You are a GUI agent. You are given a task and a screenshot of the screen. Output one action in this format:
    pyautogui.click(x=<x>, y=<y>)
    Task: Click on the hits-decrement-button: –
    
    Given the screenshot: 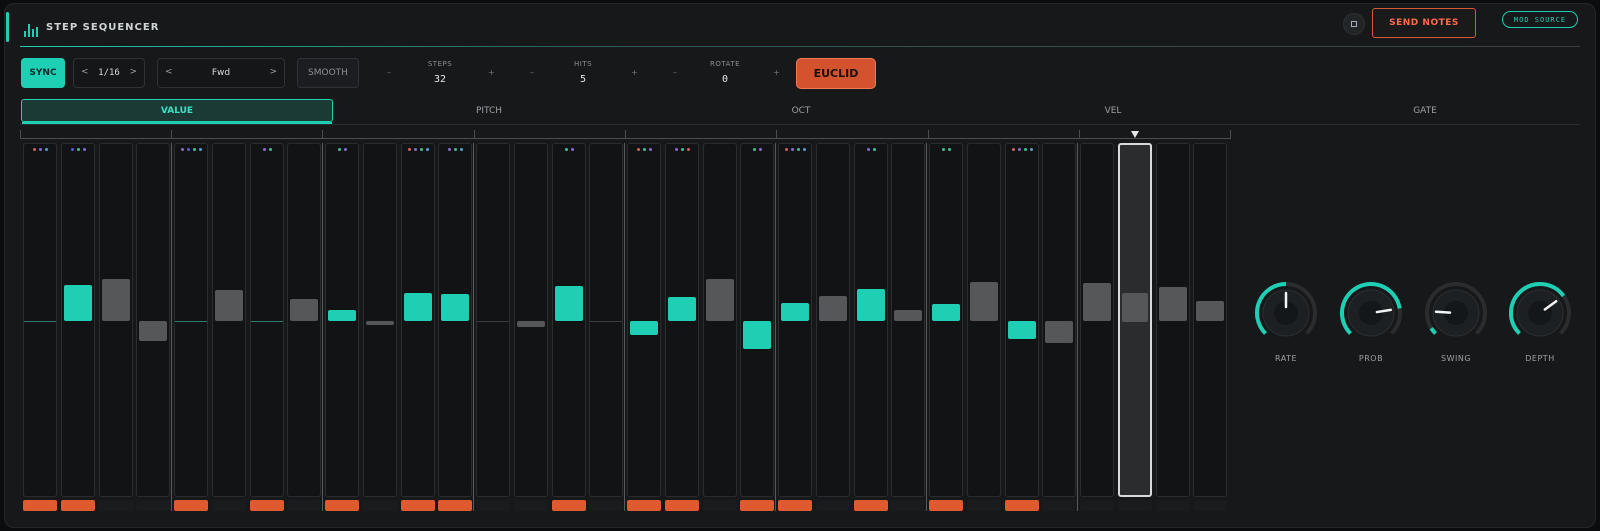 What is the action you would take?
    pyautogui.click(x=532, y=72)
    